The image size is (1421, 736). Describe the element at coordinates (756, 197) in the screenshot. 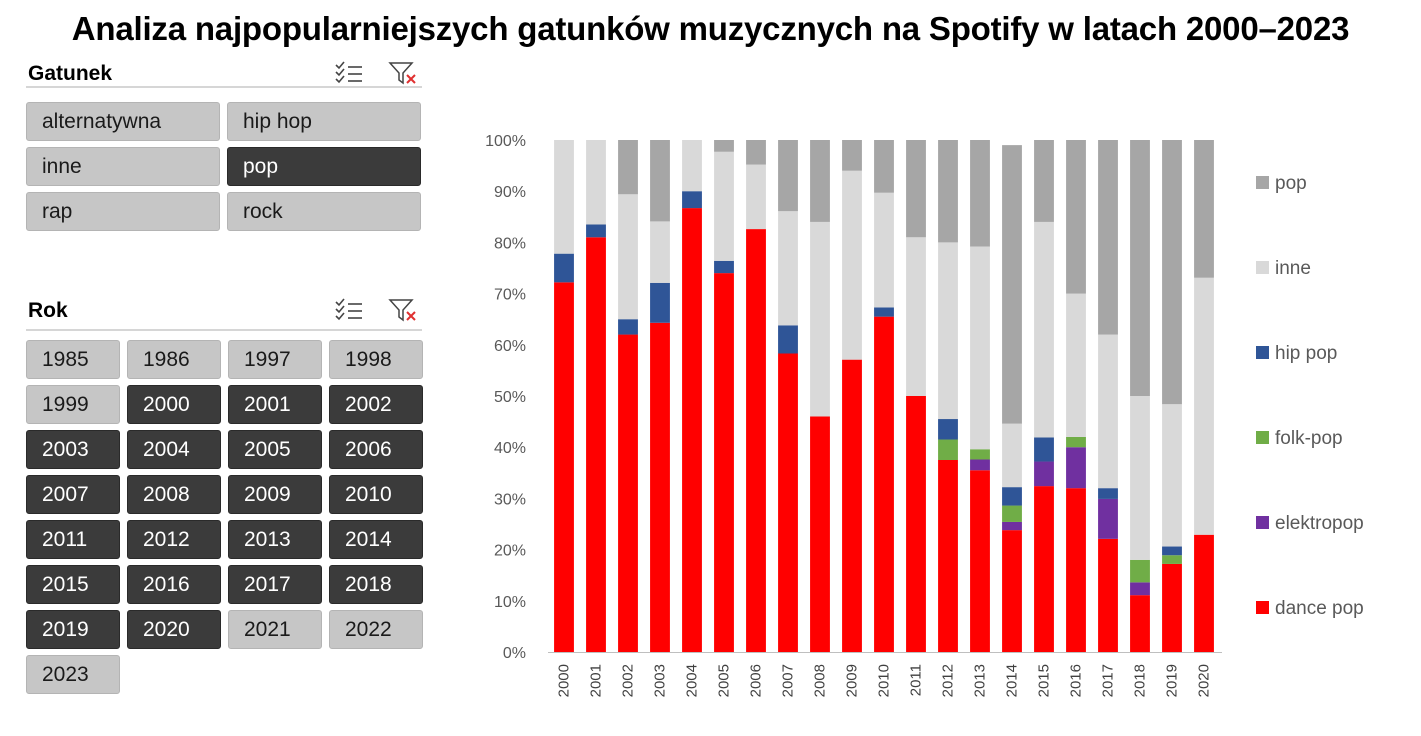

I see `bar-segment-inne-2006` at that location.